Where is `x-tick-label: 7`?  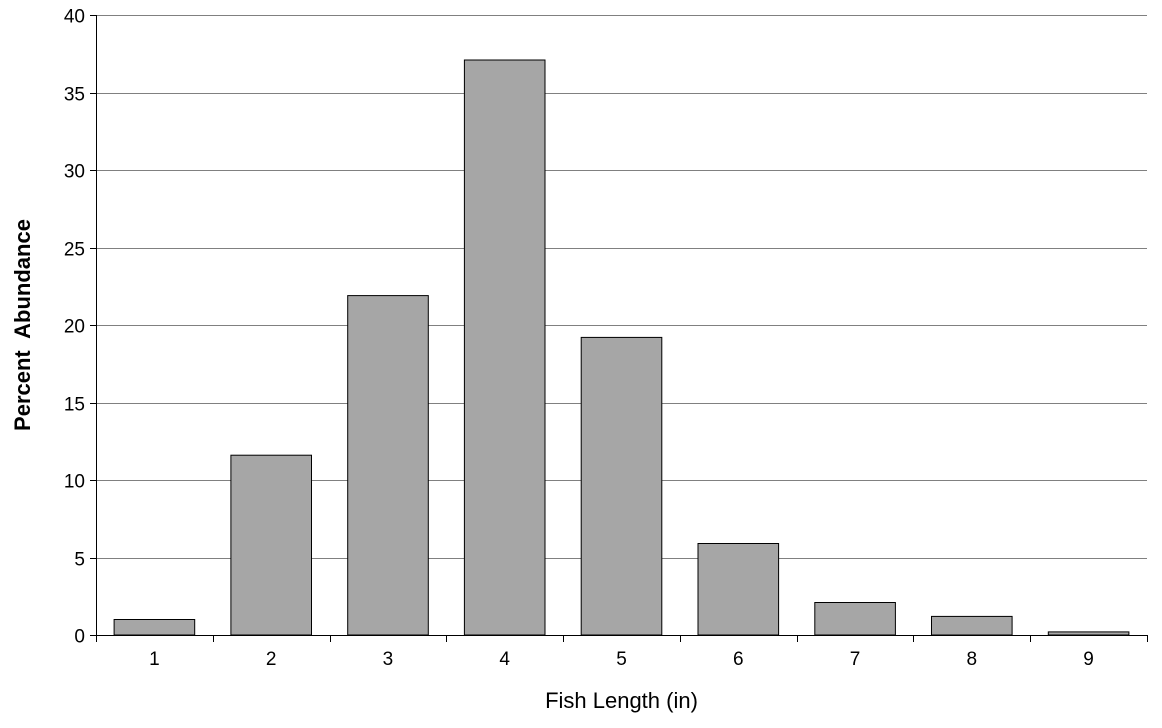 x-tick-label: 7 is located at coordinates (855, 659).